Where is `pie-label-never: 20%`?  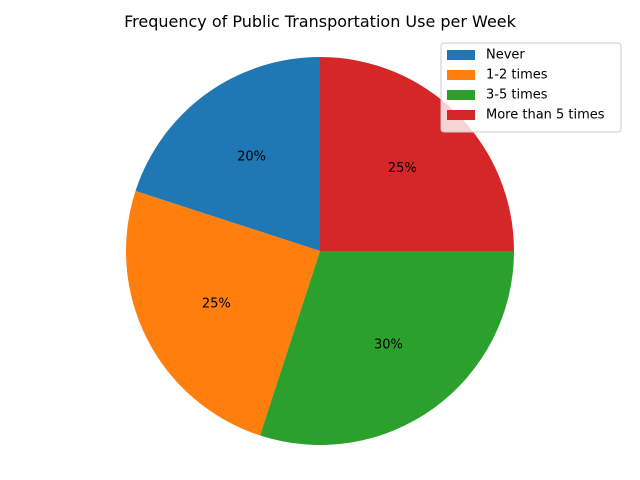
pie-label-never: 20% is located at coordinates (251, 156).